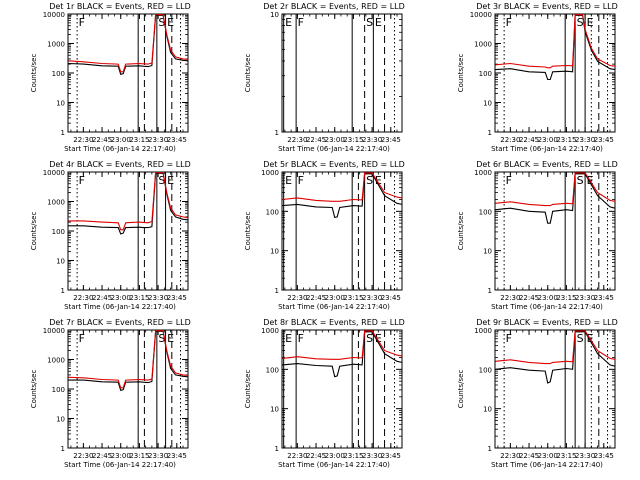  I want to click on y-tick-label: 10000, so click(481, 15).